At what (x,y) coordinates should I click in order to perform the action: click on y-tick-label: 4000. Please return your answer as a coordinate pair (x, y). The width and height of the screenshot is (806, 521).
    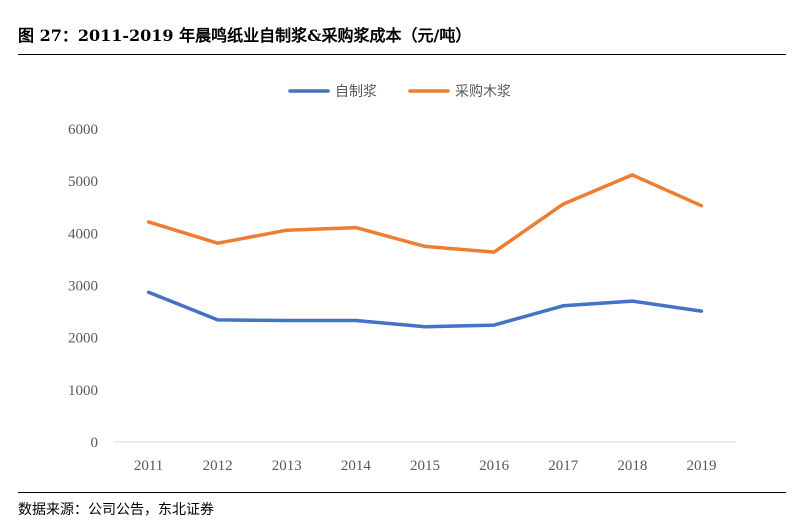
    Looking at the image, I should click on (83, 234).